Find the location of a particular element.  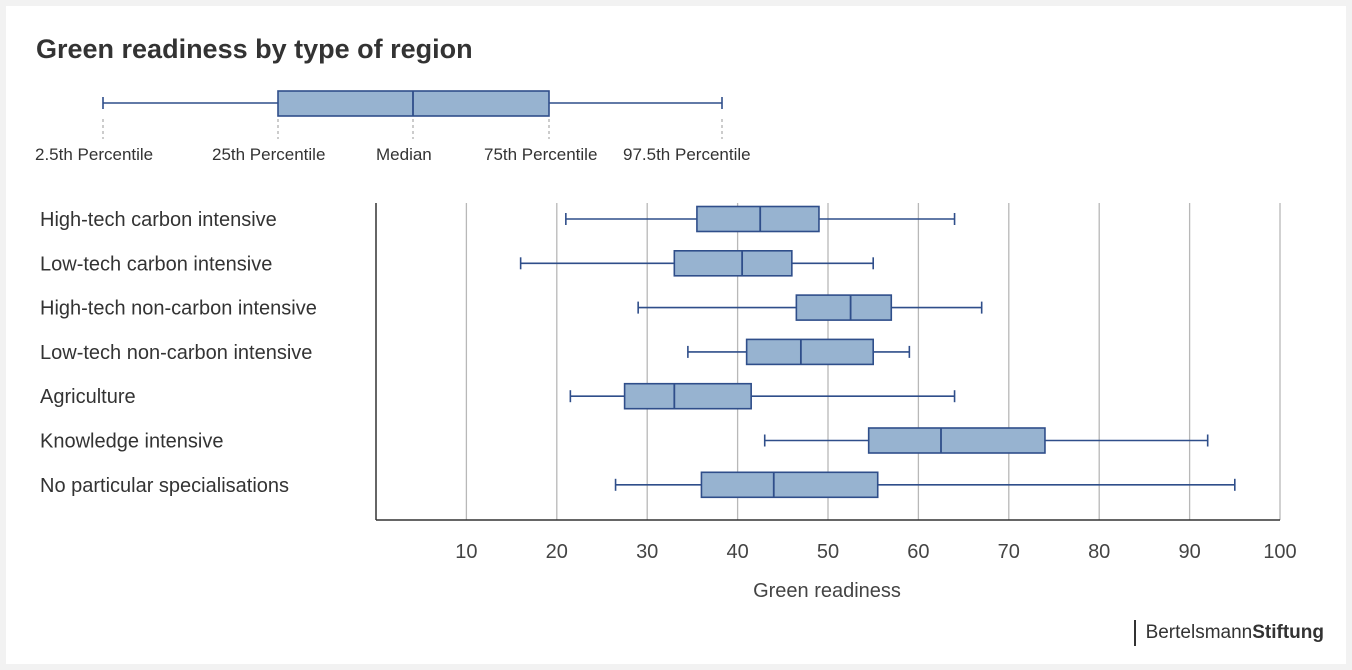

x-tick-label-60: 60 is located at coordinates (918, 552).